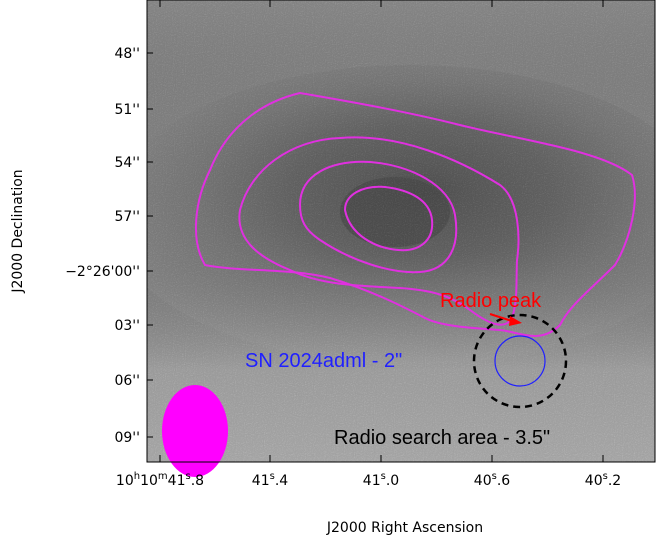 The height and width of the screenshot is (549, 672). Describe the element at coordinates (160, 480) in the screenshot. I see `x-tick-label: 10h10m41s.8` at that location.